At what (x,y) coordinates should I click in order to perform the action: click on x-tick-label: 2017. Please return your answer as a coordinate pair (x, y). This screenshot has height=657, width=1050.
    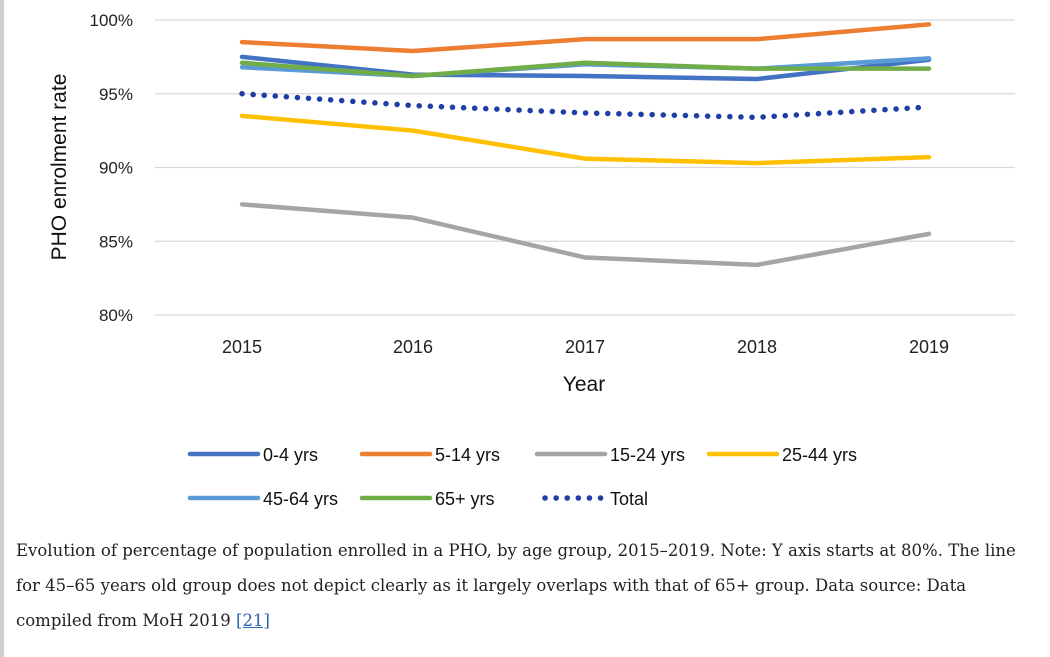
    Looking at the image, I should click on (585, 347).